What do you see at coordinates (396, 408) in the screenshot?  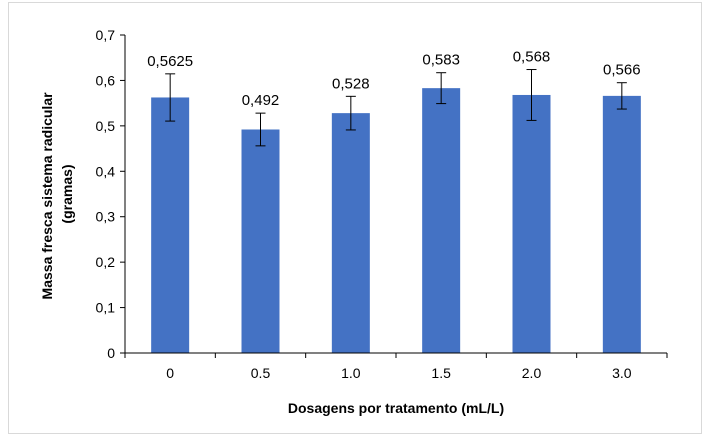 I see `x-axis-title: Dosagens por tratamento (mL/L)` at bounding box center [396, 408].